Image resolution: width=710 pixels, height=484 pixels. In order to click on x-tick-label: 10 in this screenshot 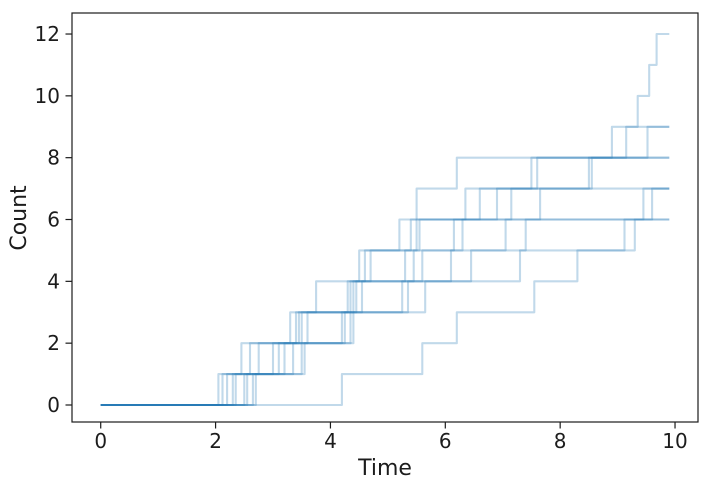, I will do `click(674, 441)`.